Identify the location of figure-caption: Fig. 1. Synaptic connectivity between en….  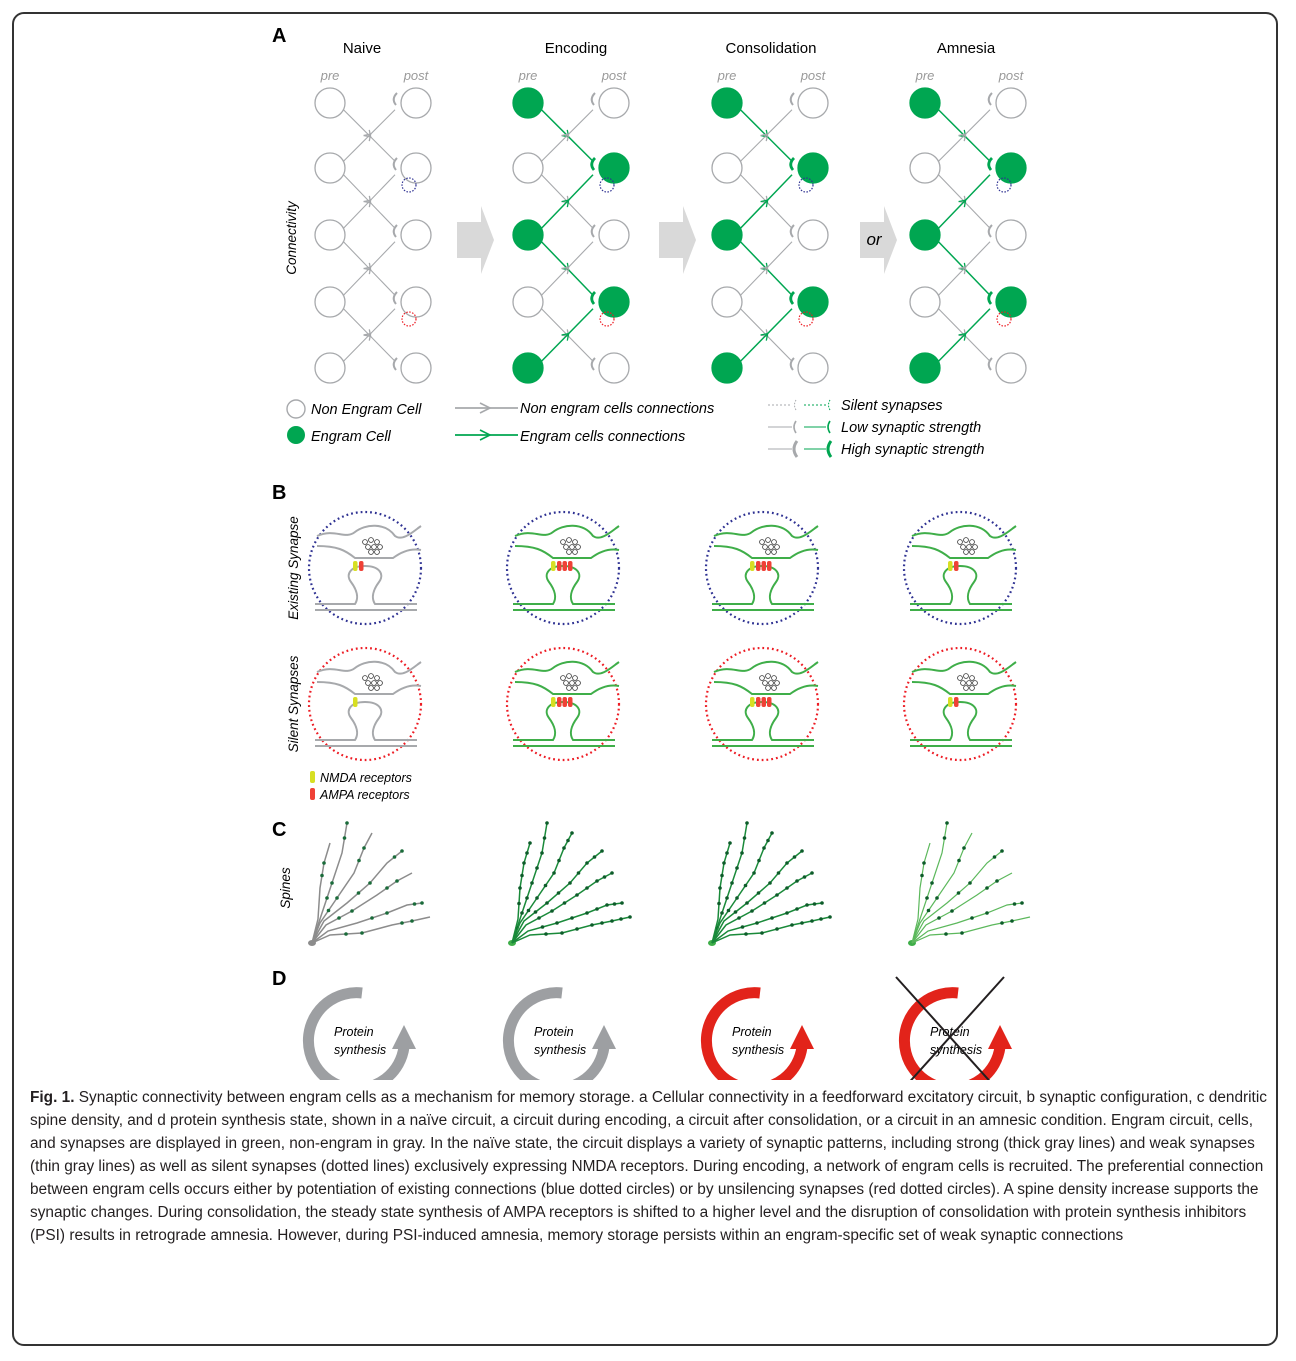
(650, 1166).